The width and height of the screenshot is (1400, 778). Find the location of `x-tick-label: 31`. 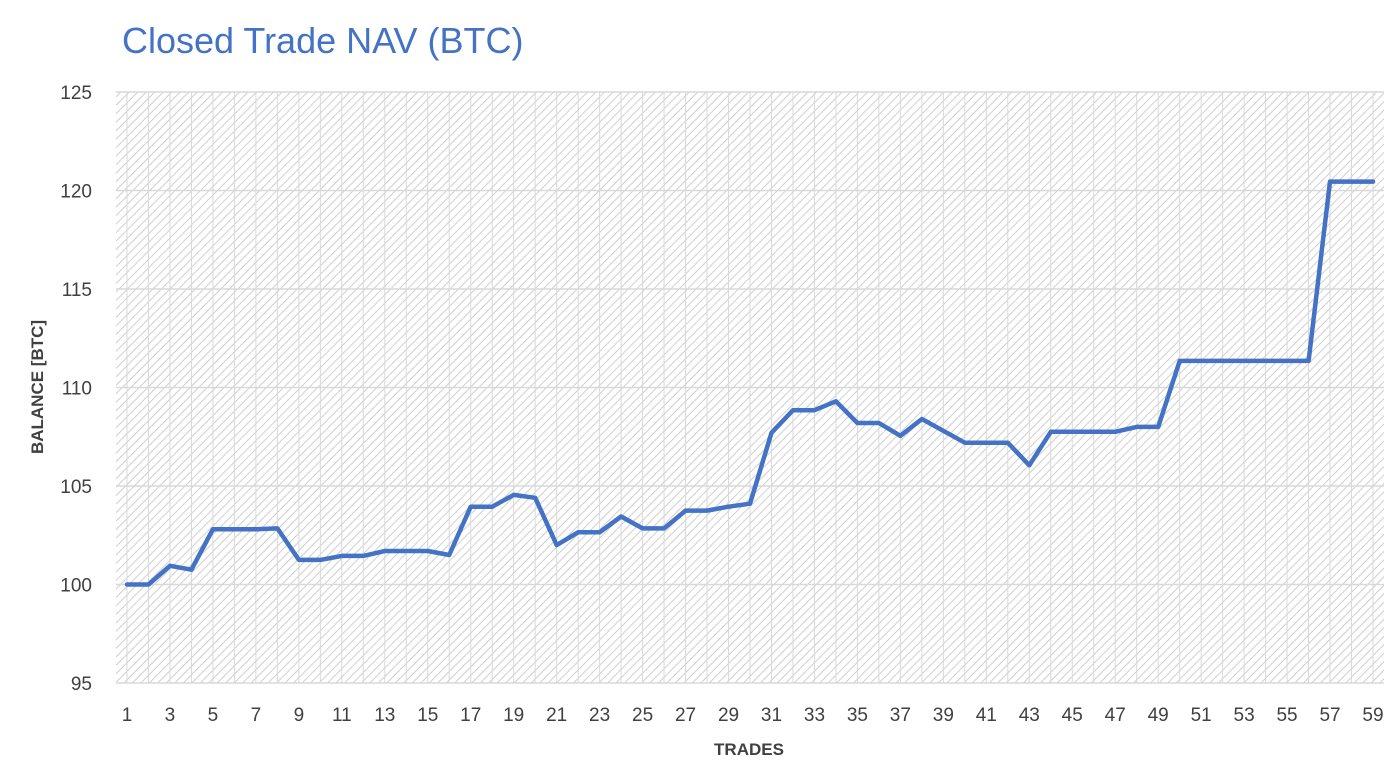

x-tick-label: 31 is located at coordinates (771, 715).